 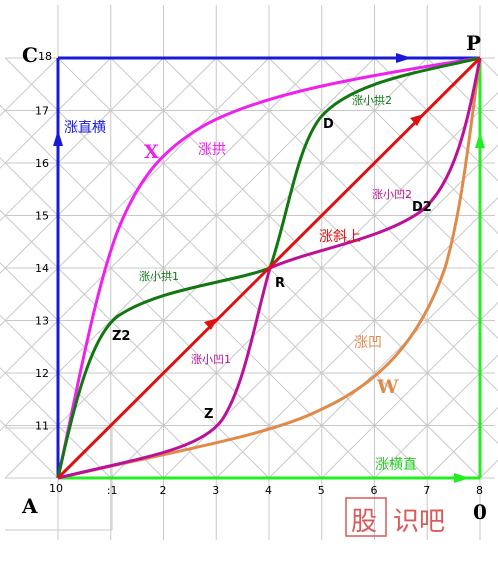 What do you see at coordinates (479, 490) in the screenshot?
I see `x-tick-label: 8` at bounding box center [479, 490].